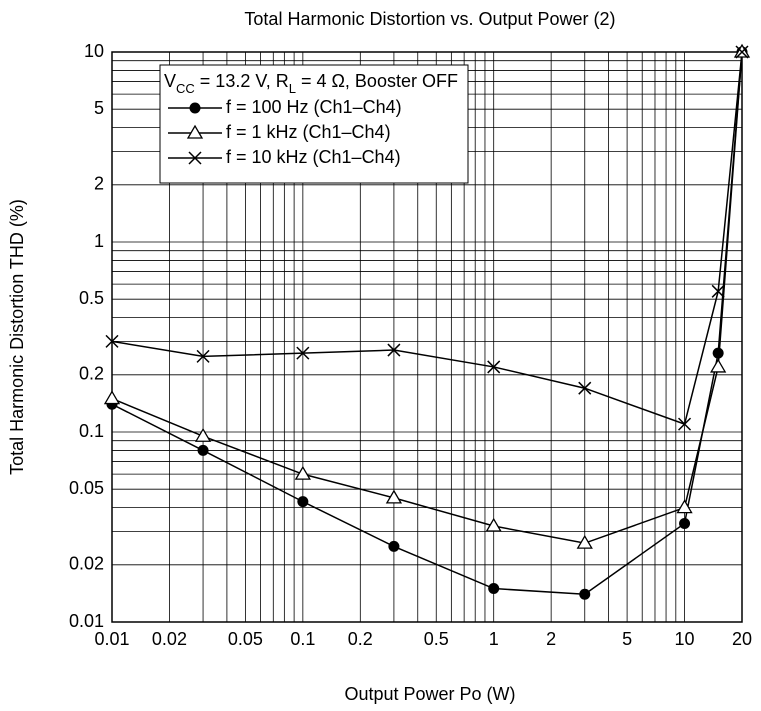  I want to click on y-tick-label: 0.02, so click(86, 564).